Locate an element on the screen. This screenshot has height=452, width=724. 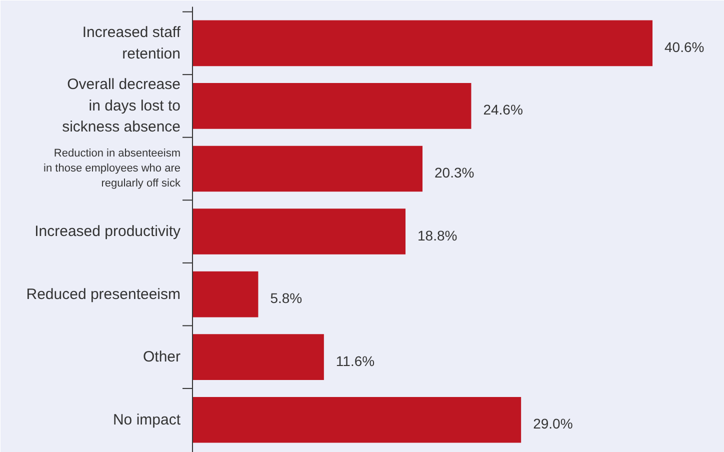
data-label: 18.8% is located at coordinates (438, 235).